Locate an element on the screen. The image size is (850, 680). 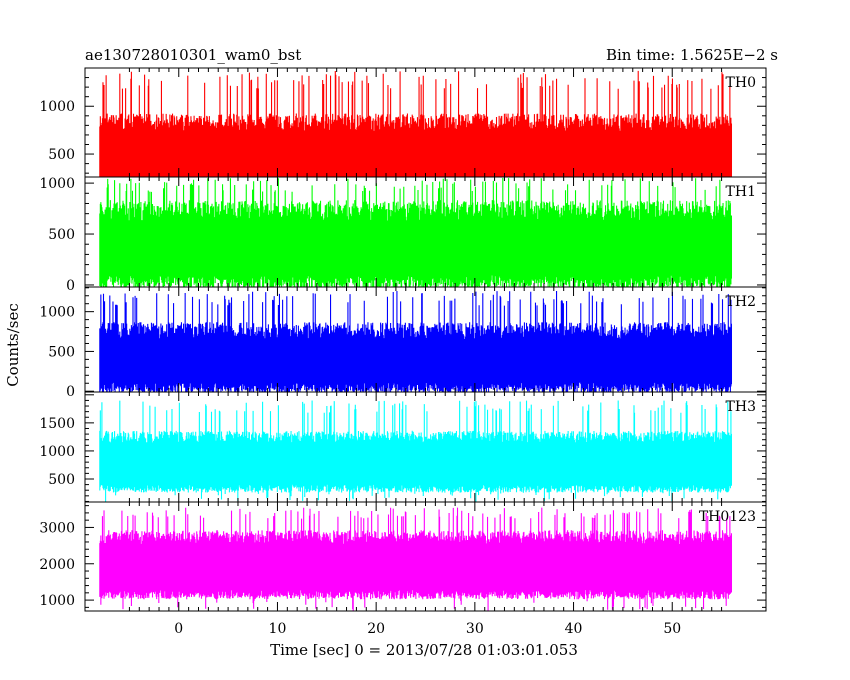
panel-th0123: 1000 2000 3000 TH0123 is located at coordinates (403, 556).